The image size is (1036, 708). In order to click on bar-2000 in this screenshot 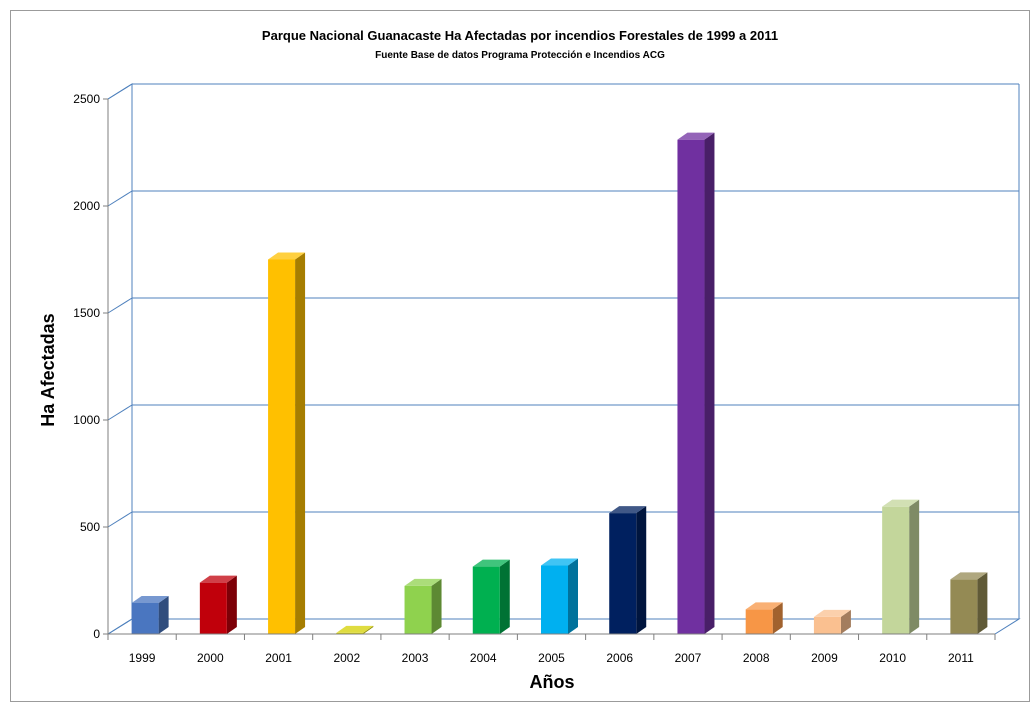, I will do `click(218, 604)`.